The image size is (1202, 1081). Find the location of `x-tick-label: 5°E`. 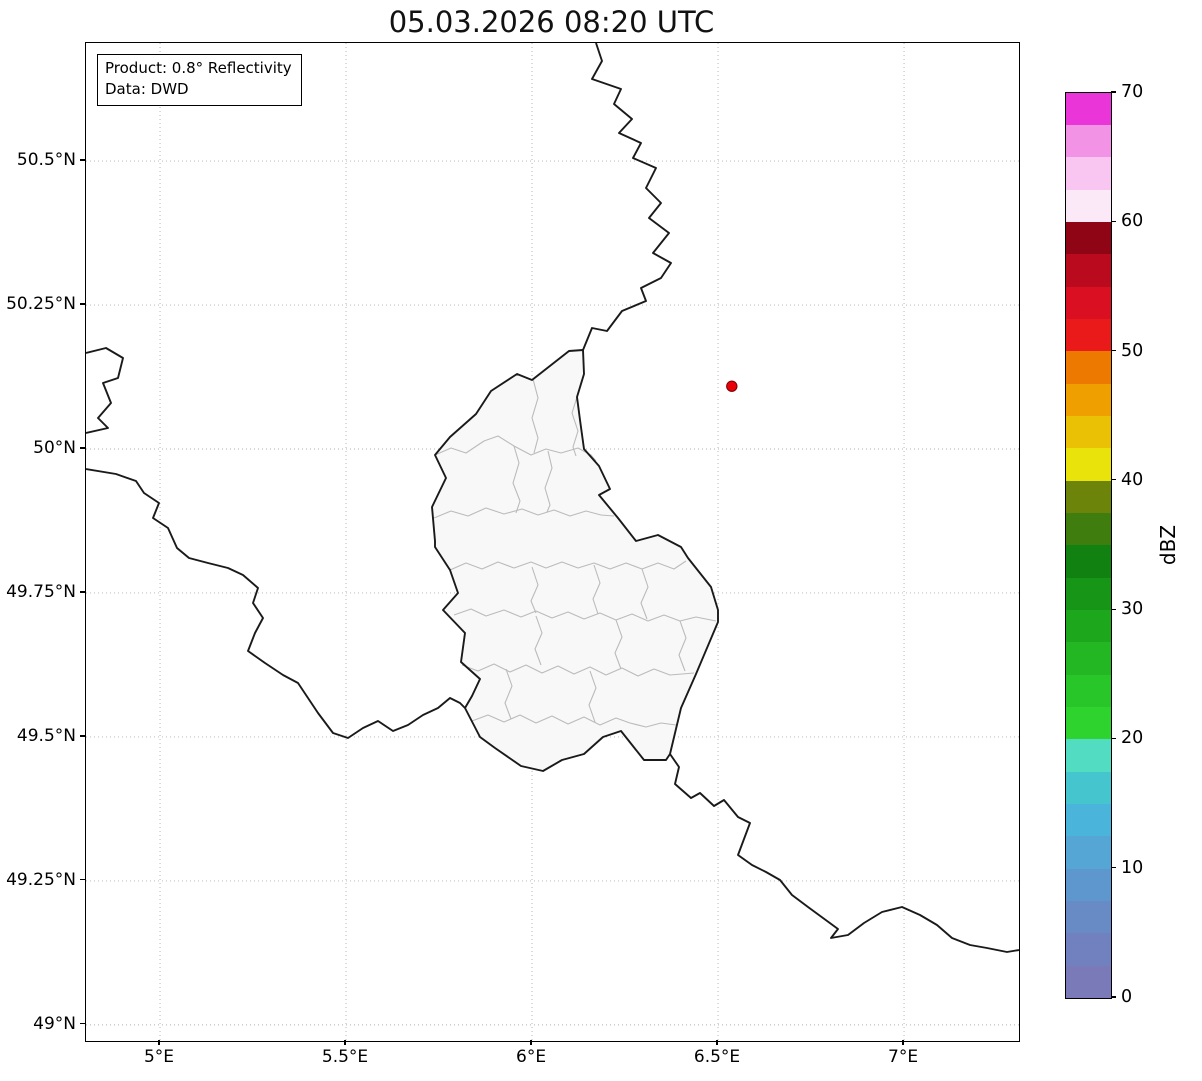

x-tick-label: 5°E is located at coordinates (159, 1057).